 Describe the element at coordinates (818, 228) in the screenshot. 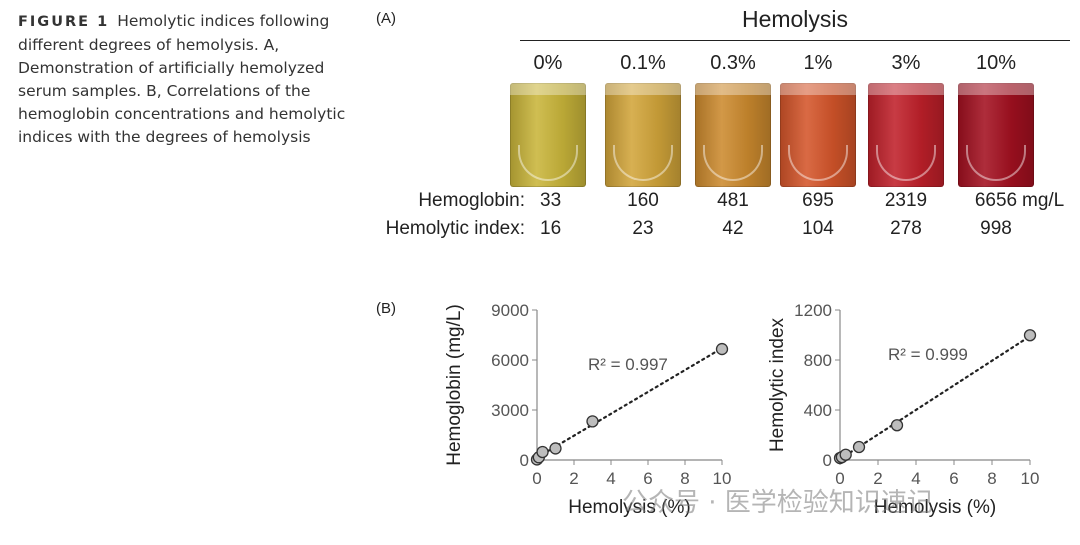

I see `hemolytic-index-value: 104` at that location.